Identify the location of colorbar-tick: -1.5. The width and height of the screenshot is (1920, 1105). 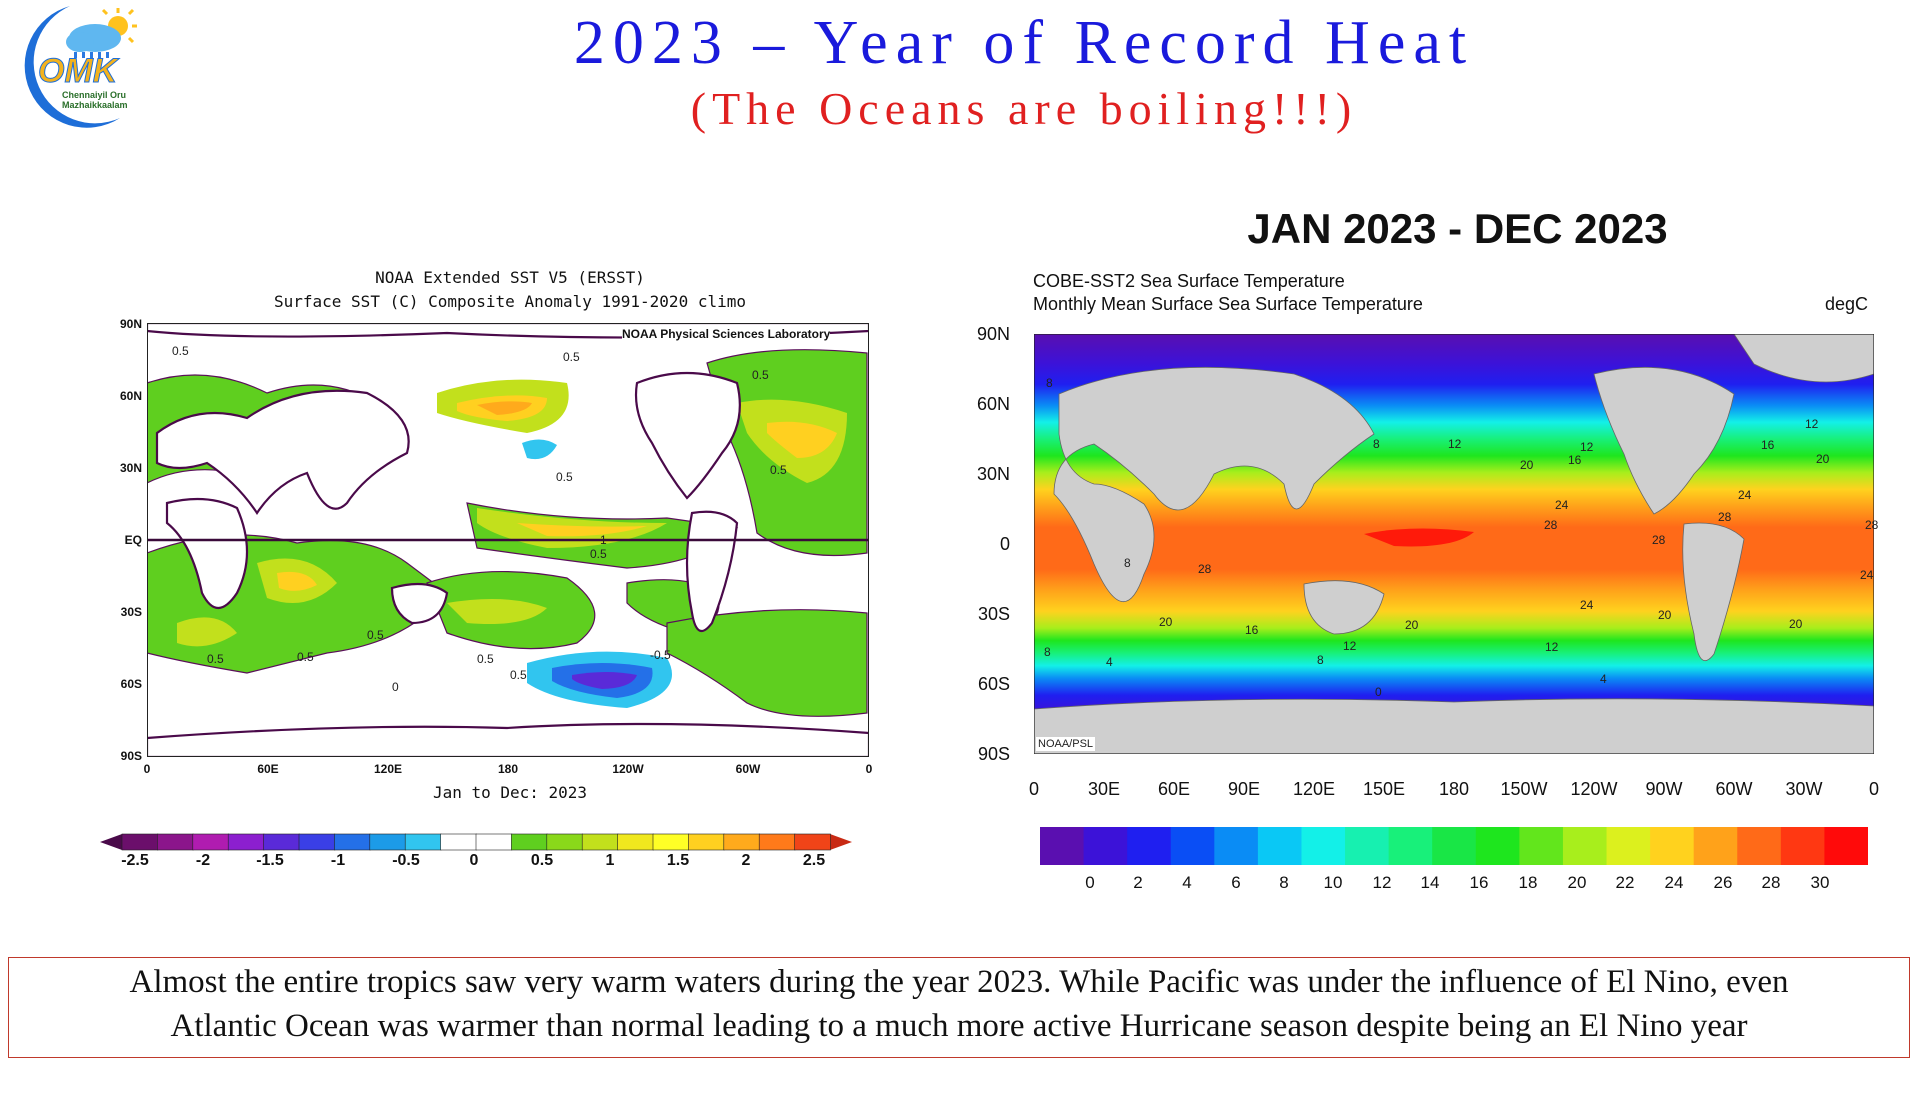
(270, 860).